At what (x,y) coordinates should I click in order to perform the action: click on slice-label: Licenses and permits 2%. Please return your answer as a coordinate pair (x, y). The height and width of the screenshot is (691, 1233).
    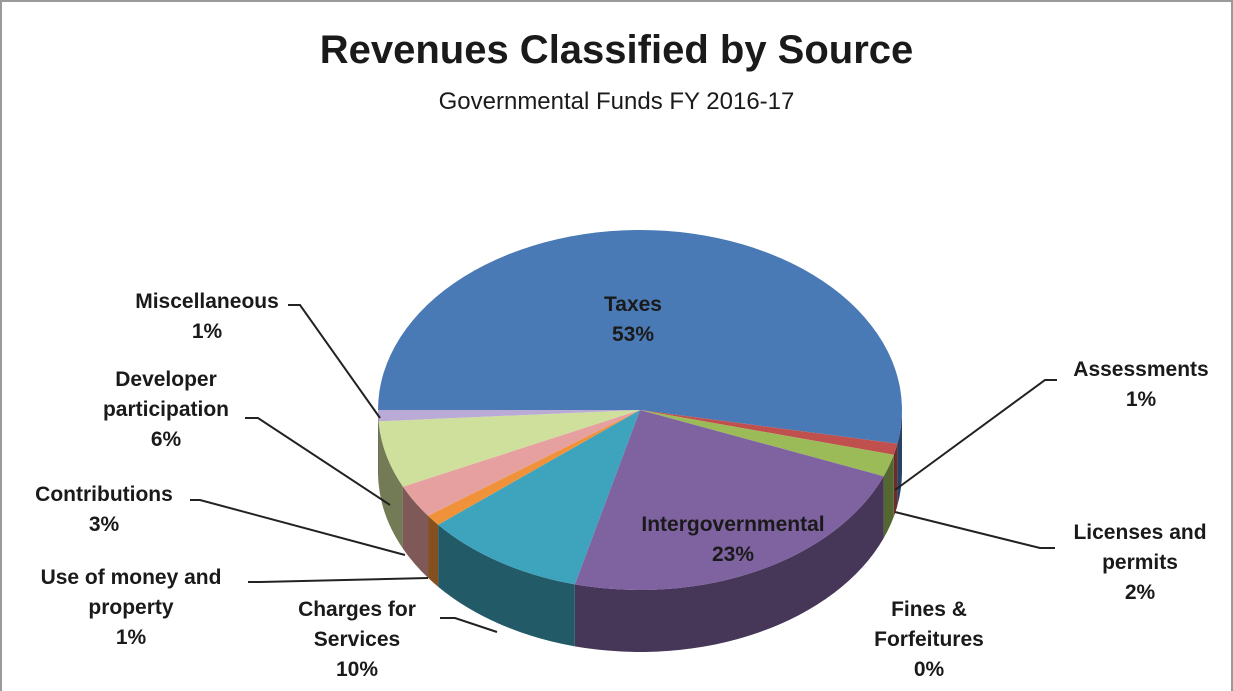
    Looking at the image, I should click on (1140, 563).